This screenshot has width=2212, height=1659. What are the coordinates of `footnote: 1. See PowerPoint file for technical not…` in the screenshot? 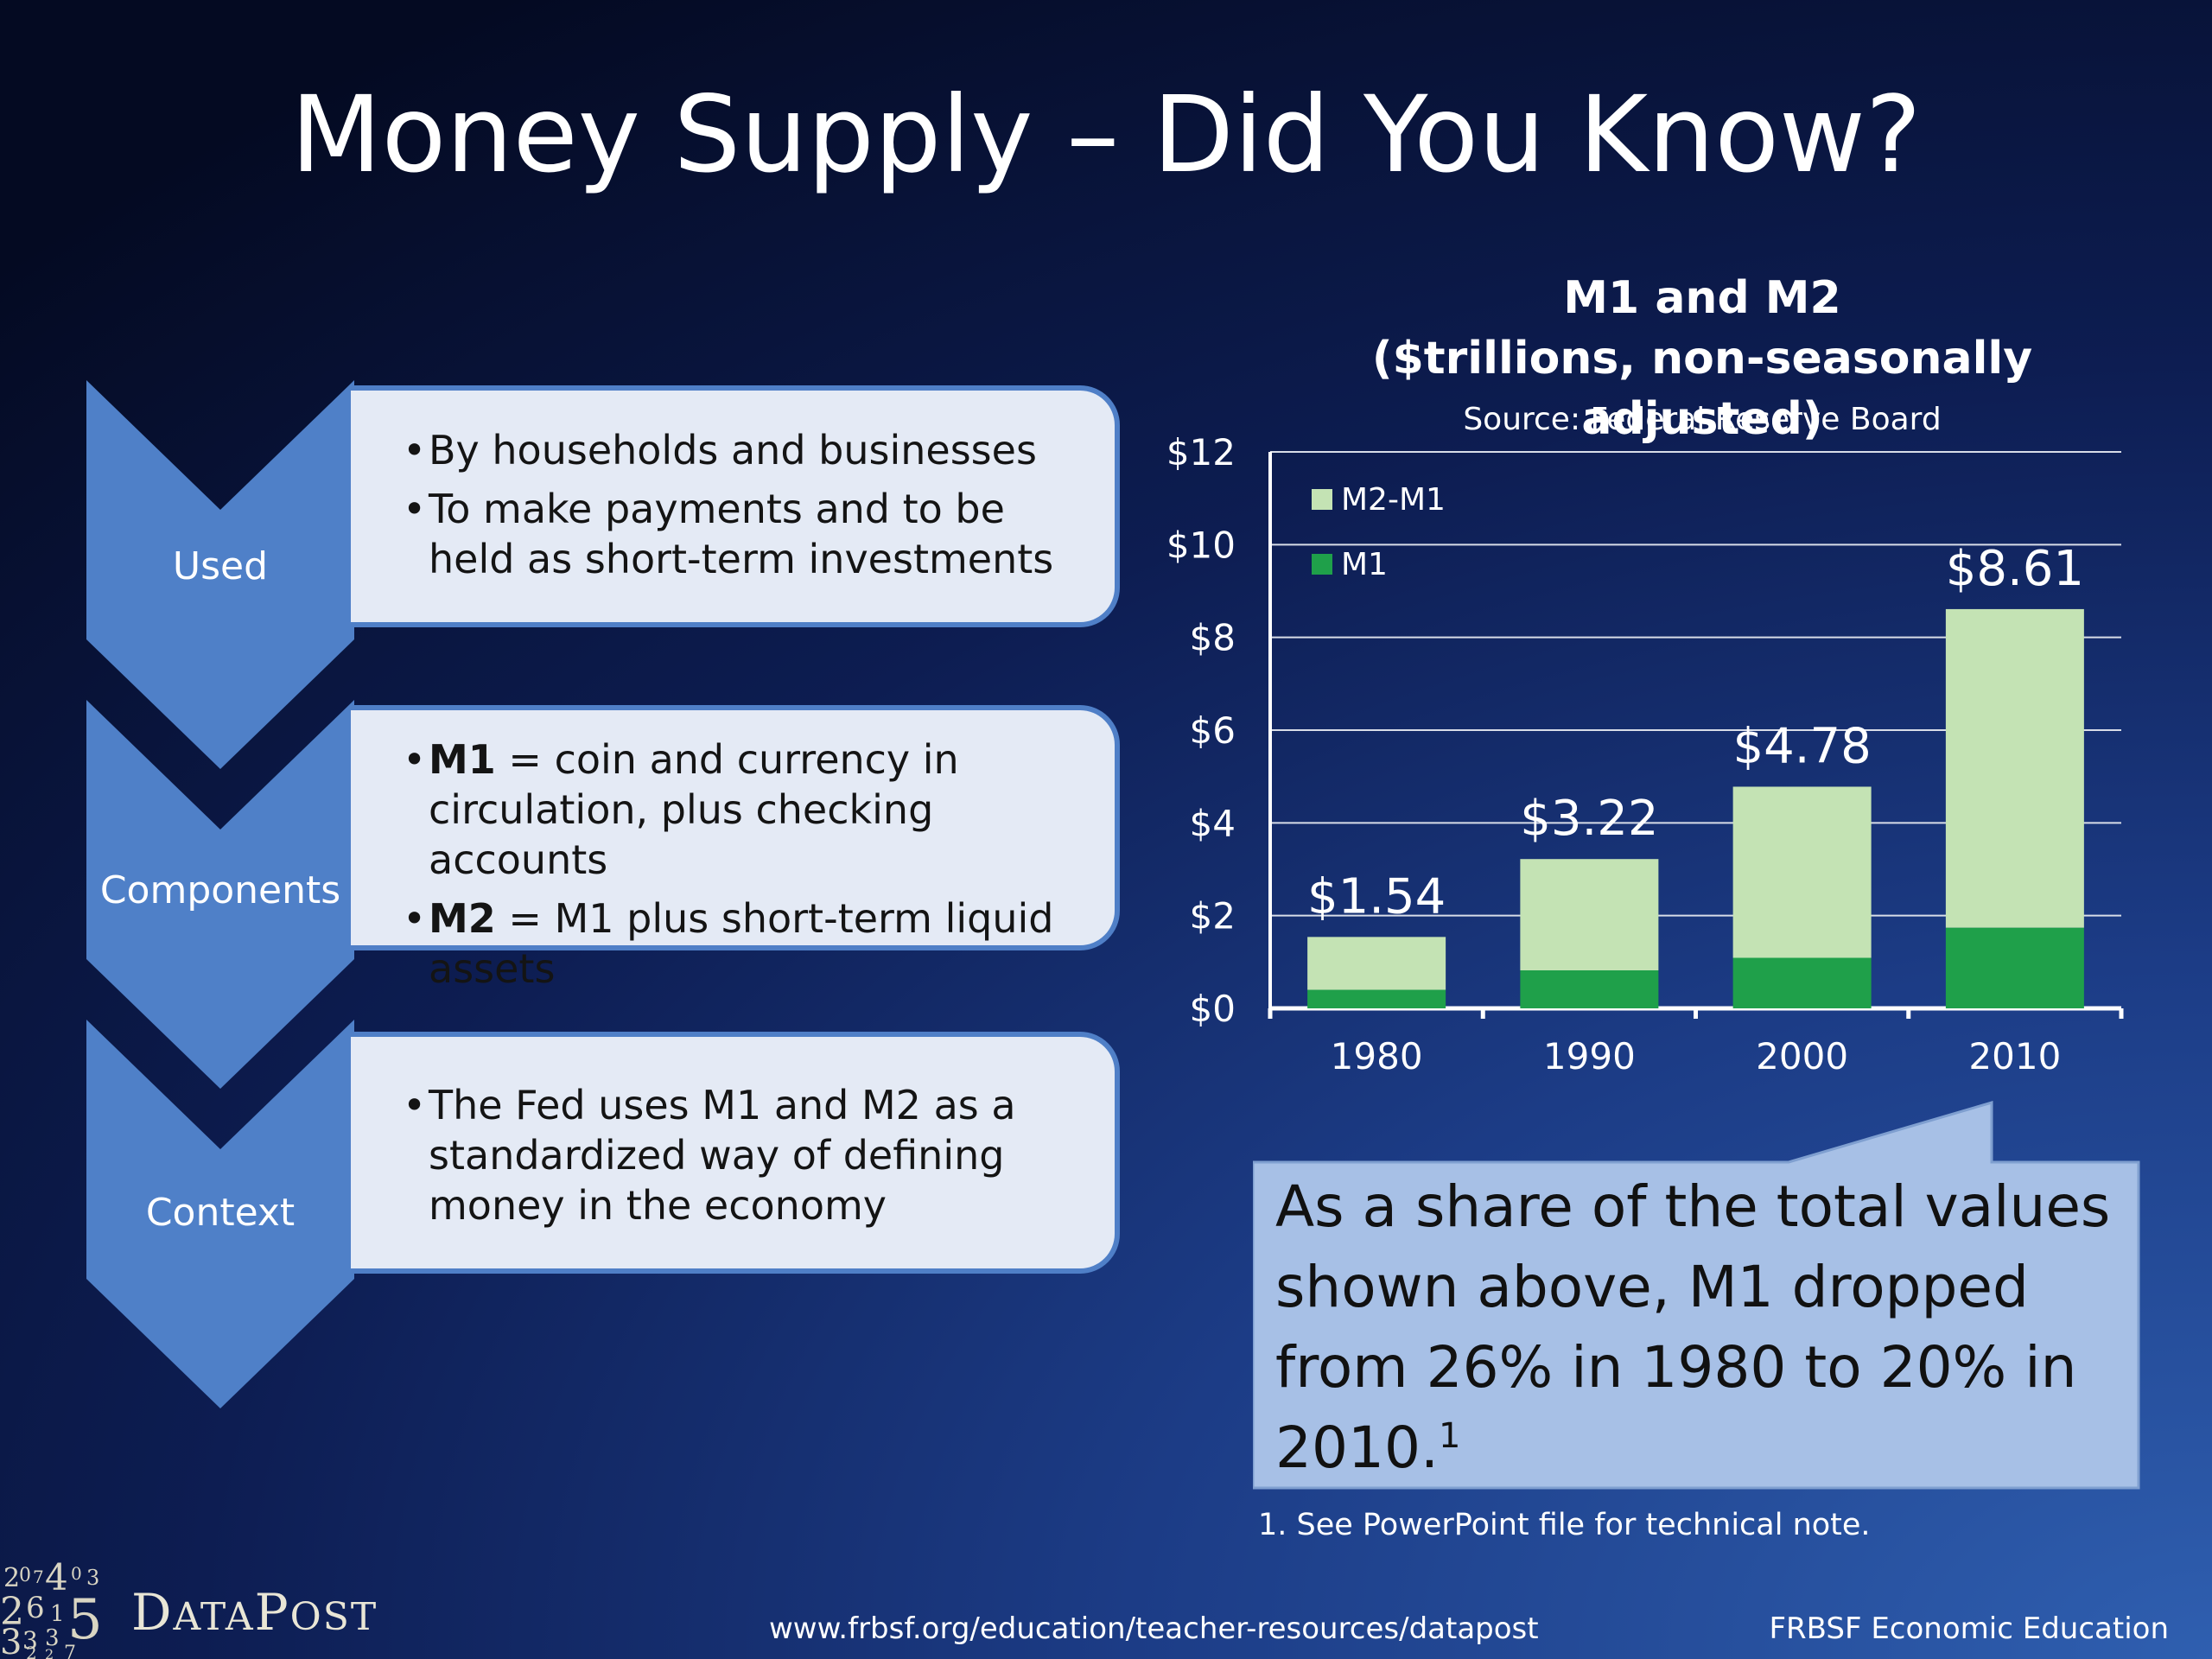 It's located at (1564, 1525).